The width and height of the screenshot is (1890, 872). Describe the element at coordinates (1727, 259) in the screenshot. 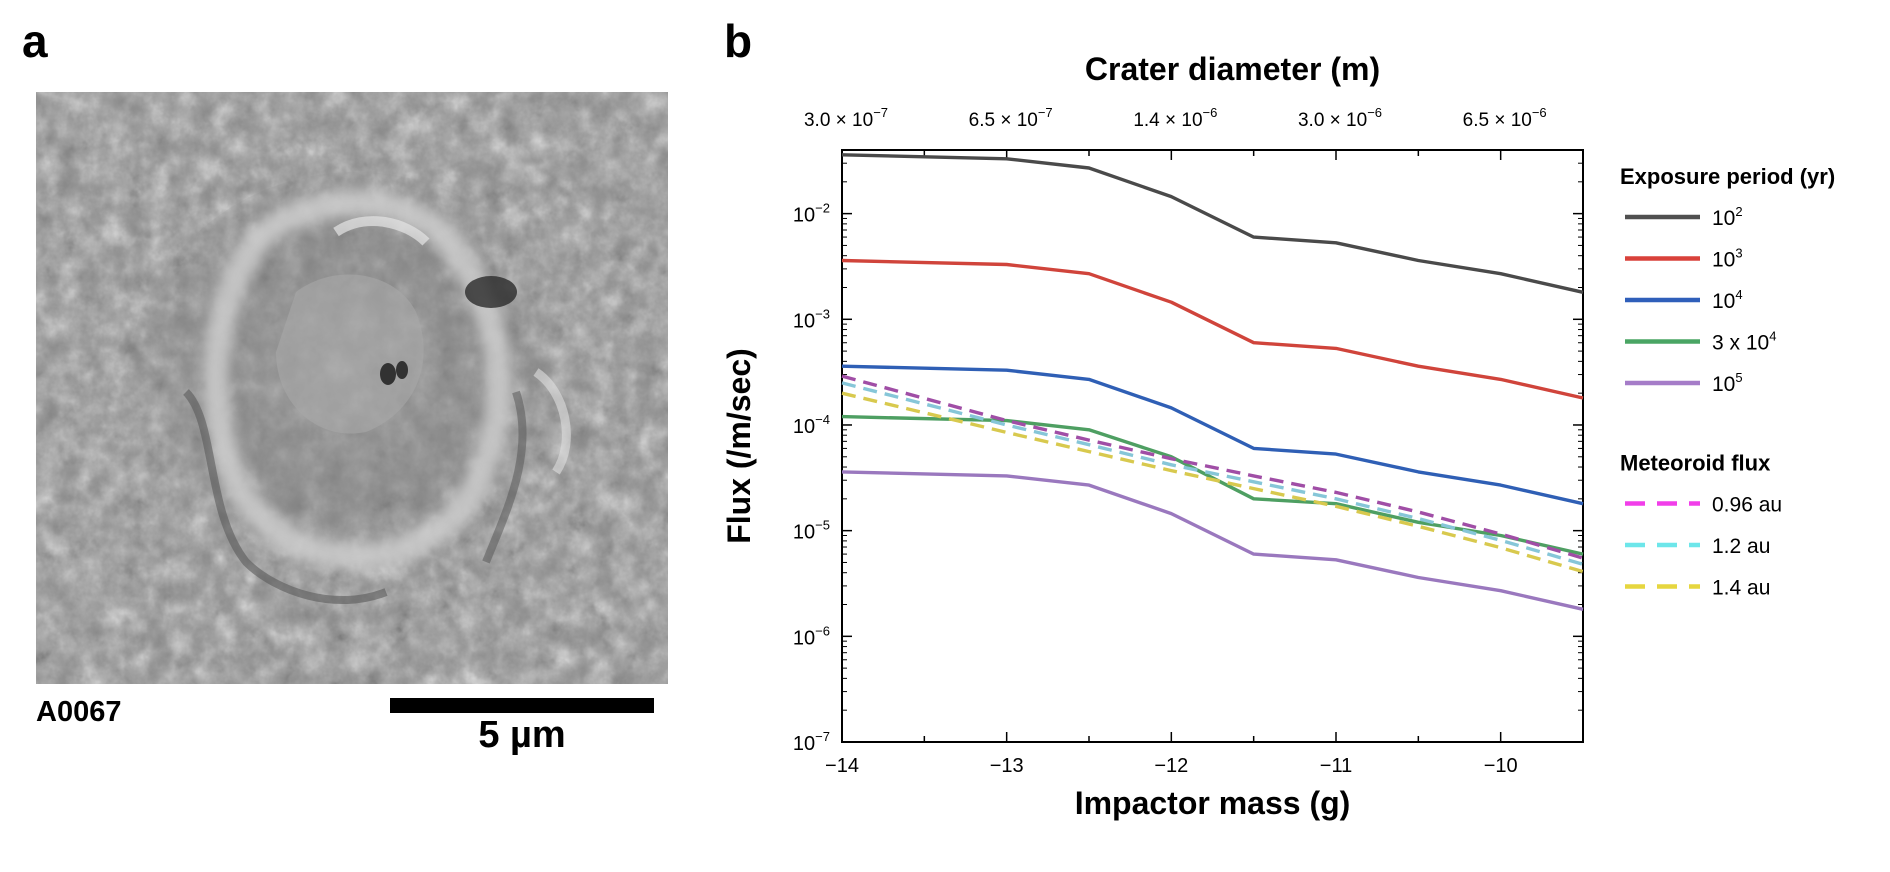

I see `legend-label: 103` at that location.